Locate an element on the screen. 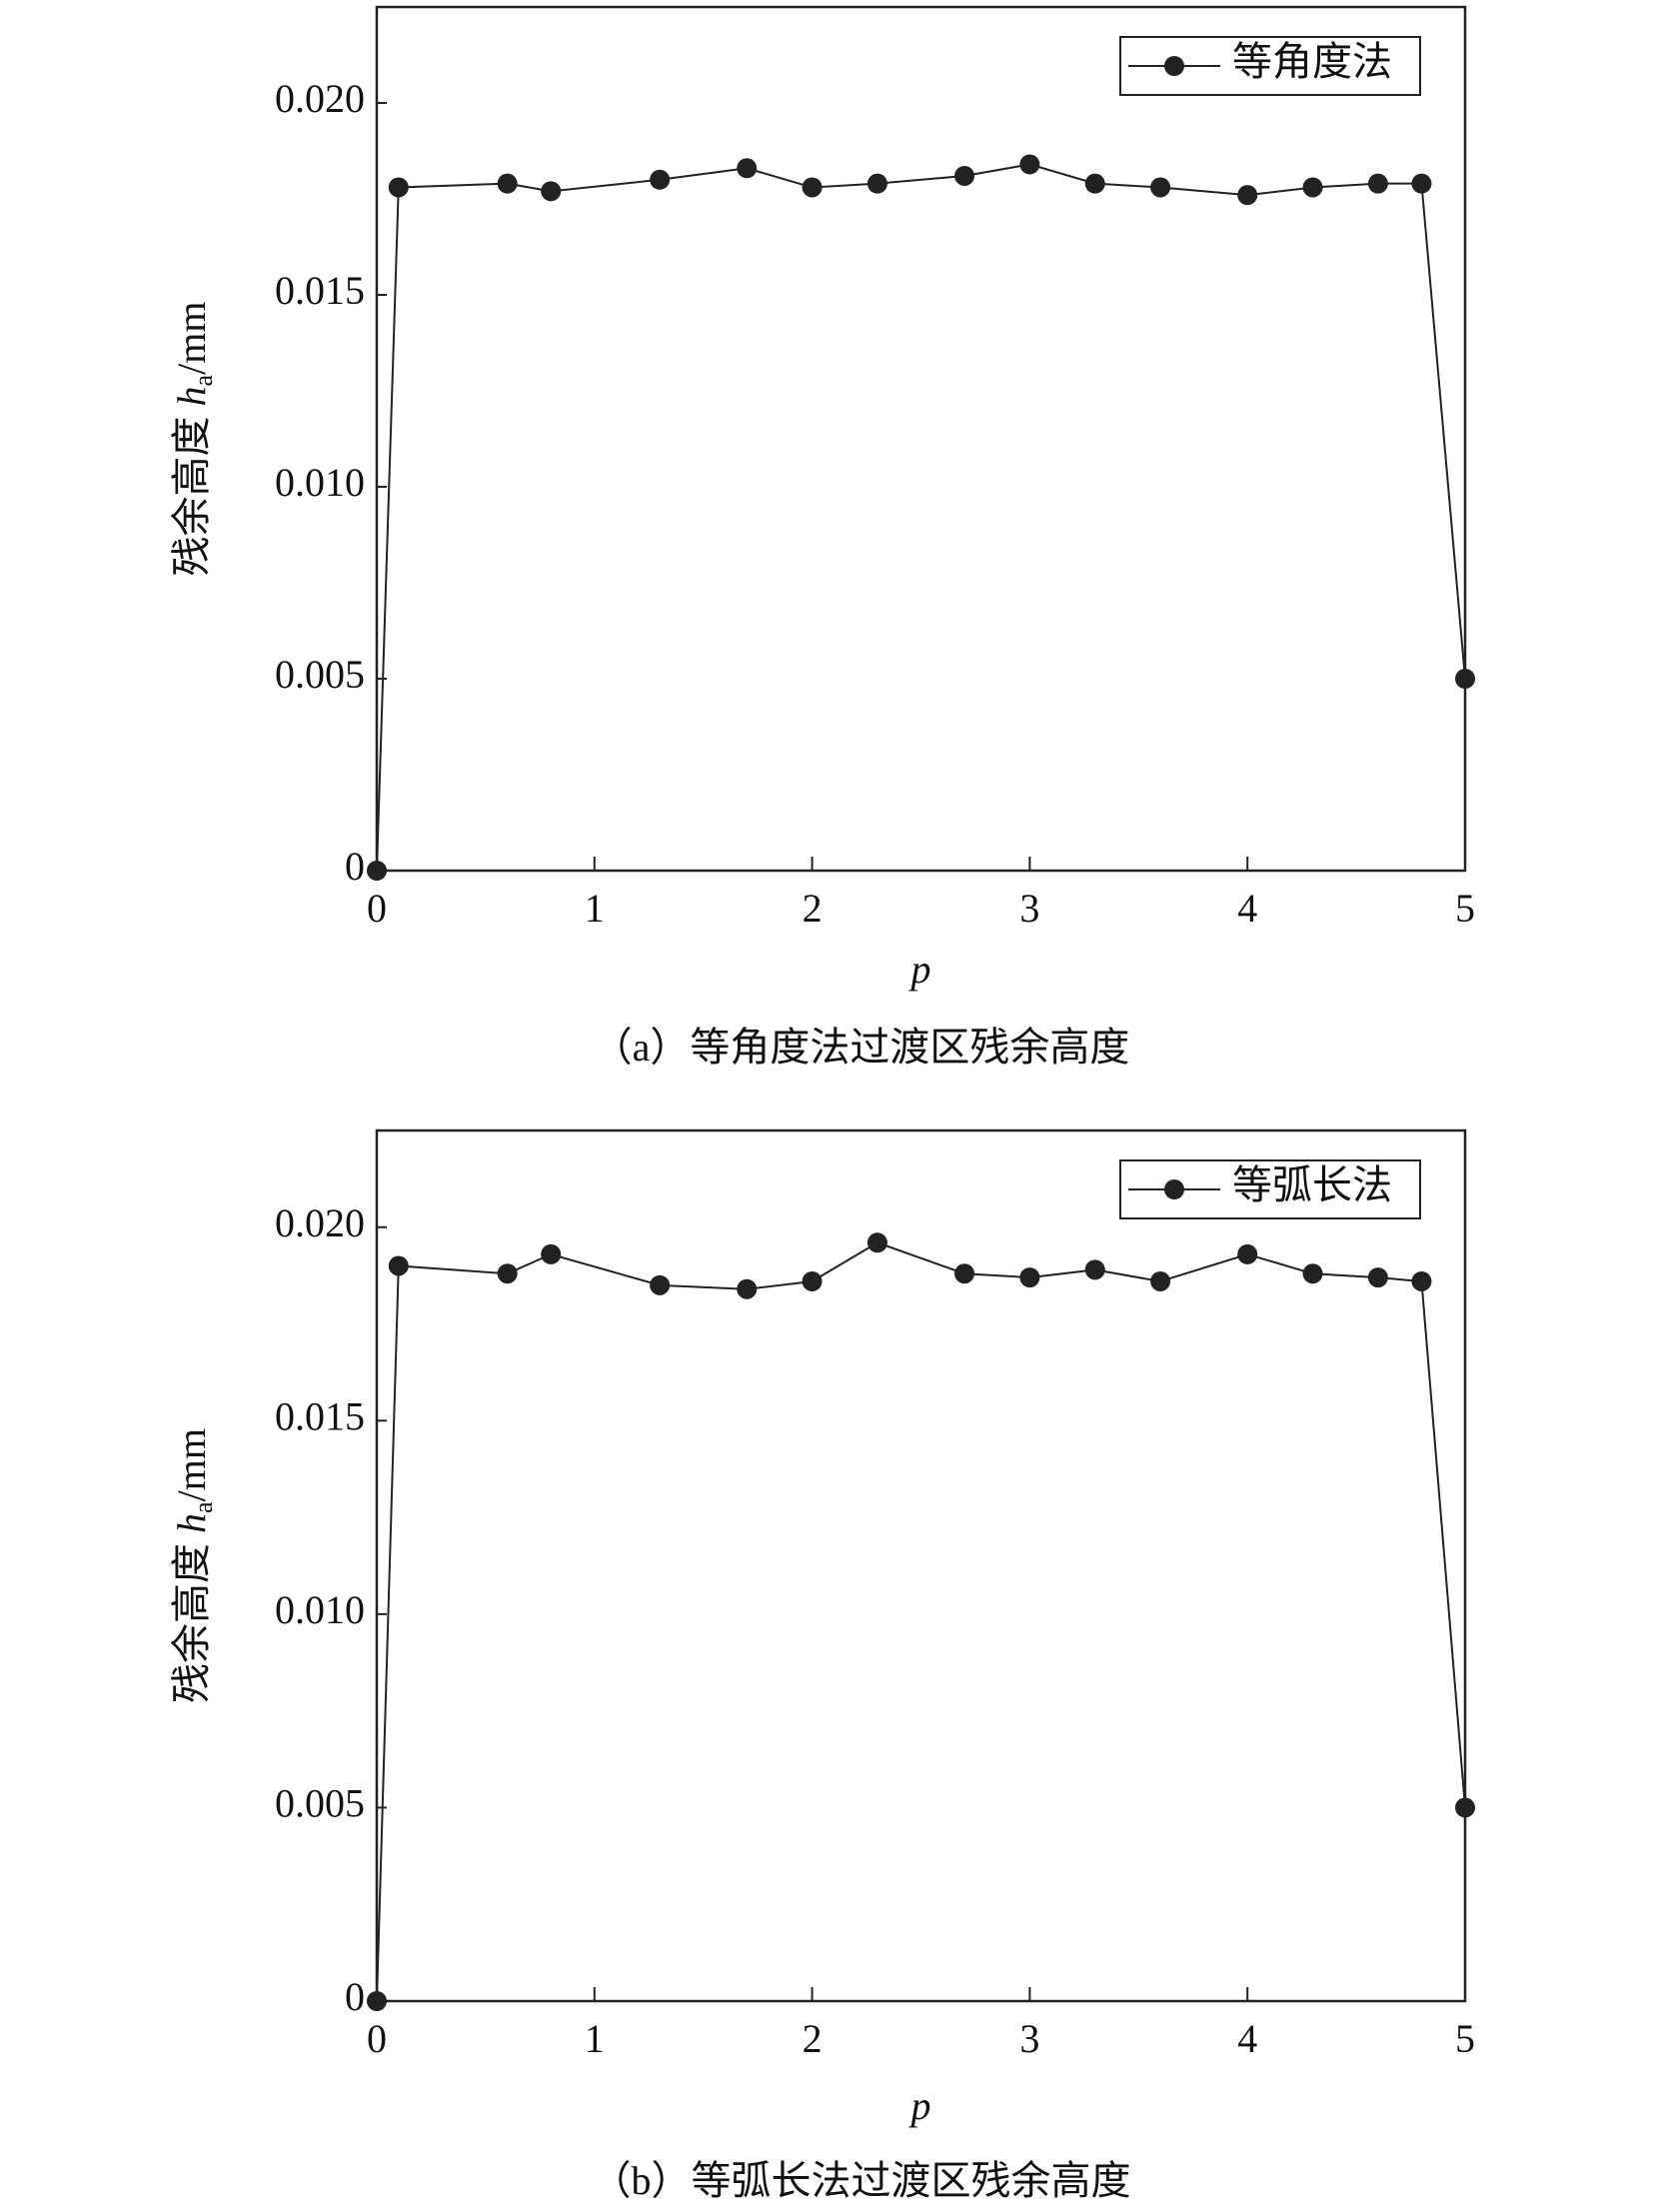  legend-label: 等角度法 is located at coordinates (1312, 62).